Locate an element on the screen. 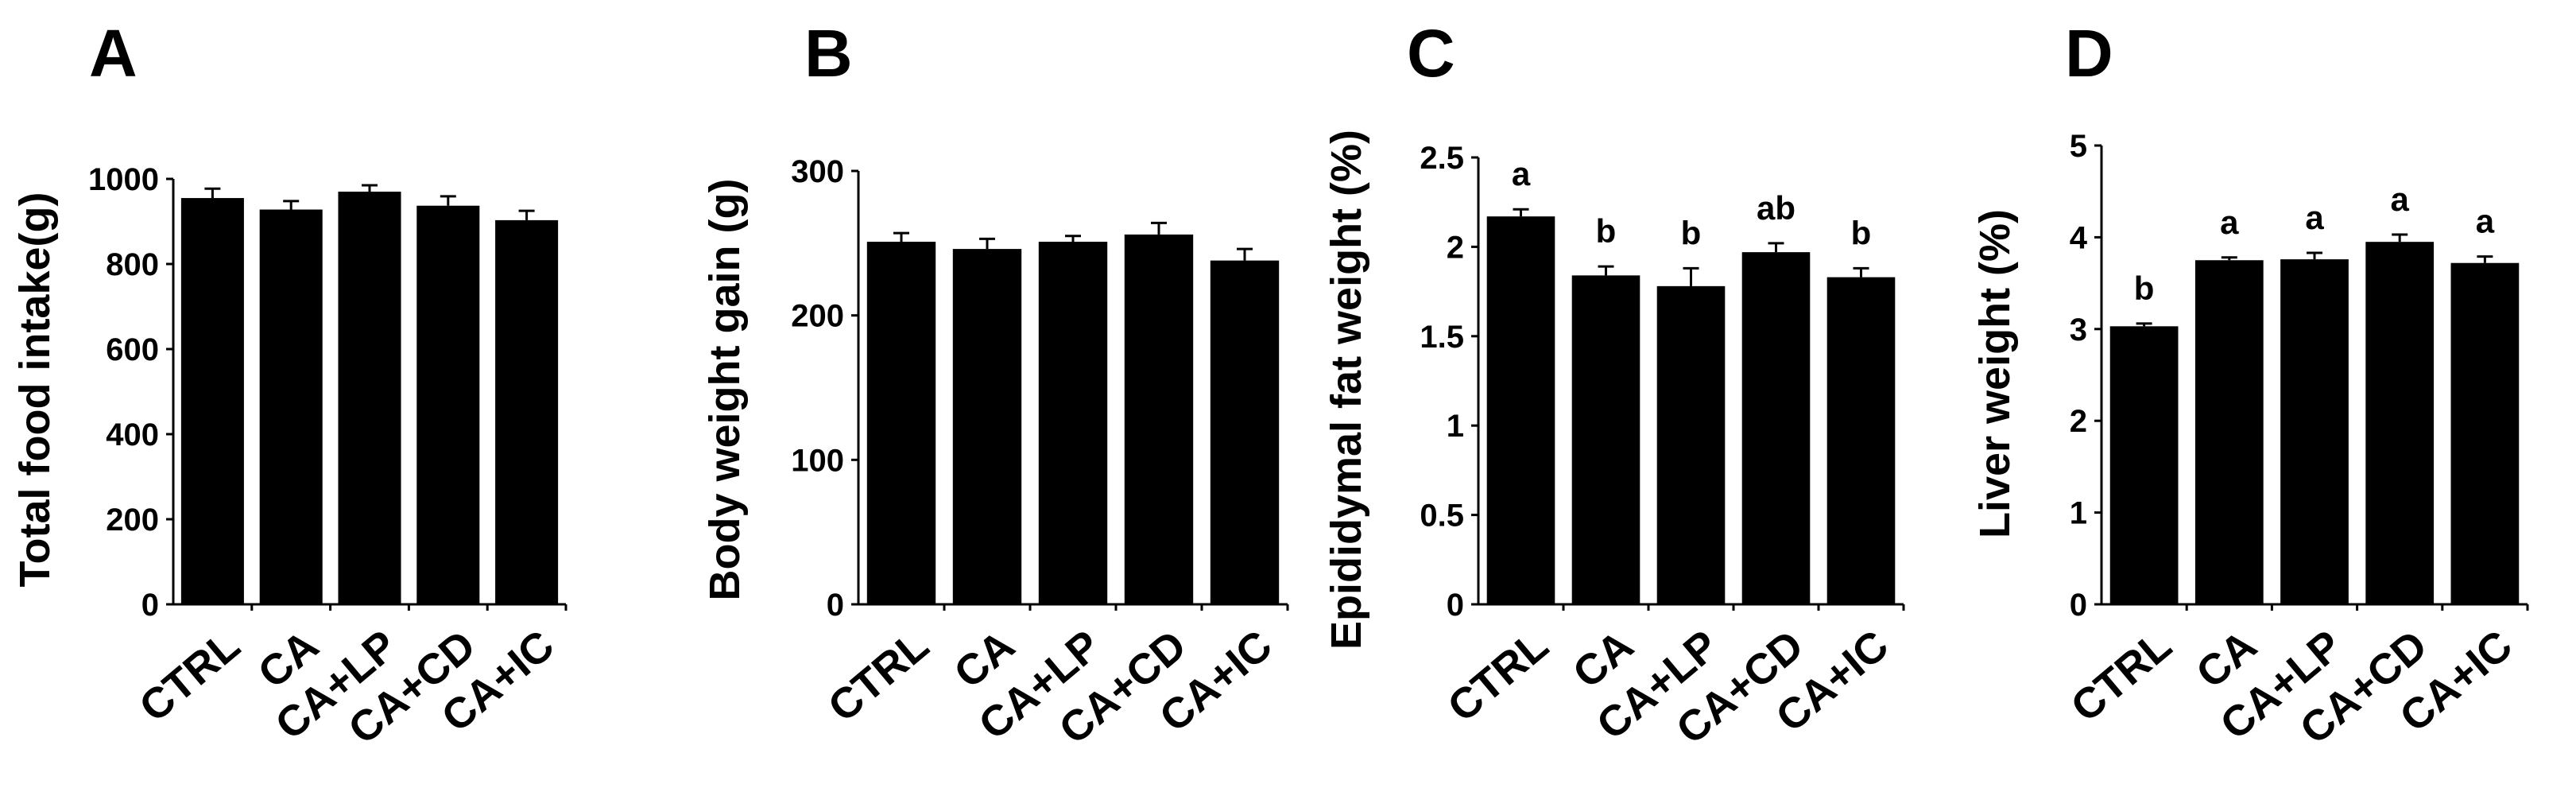  y-tick-label: 3 is located at coordinates (2078, 329).